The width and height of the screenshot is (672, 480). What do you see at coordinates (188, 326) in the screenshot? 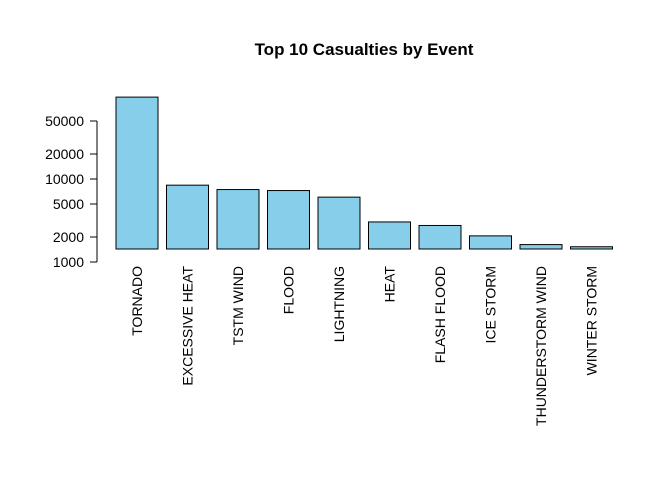
I see `x-tick-label: EXCESSIVE HEAT` at bounding box center [188, 326].